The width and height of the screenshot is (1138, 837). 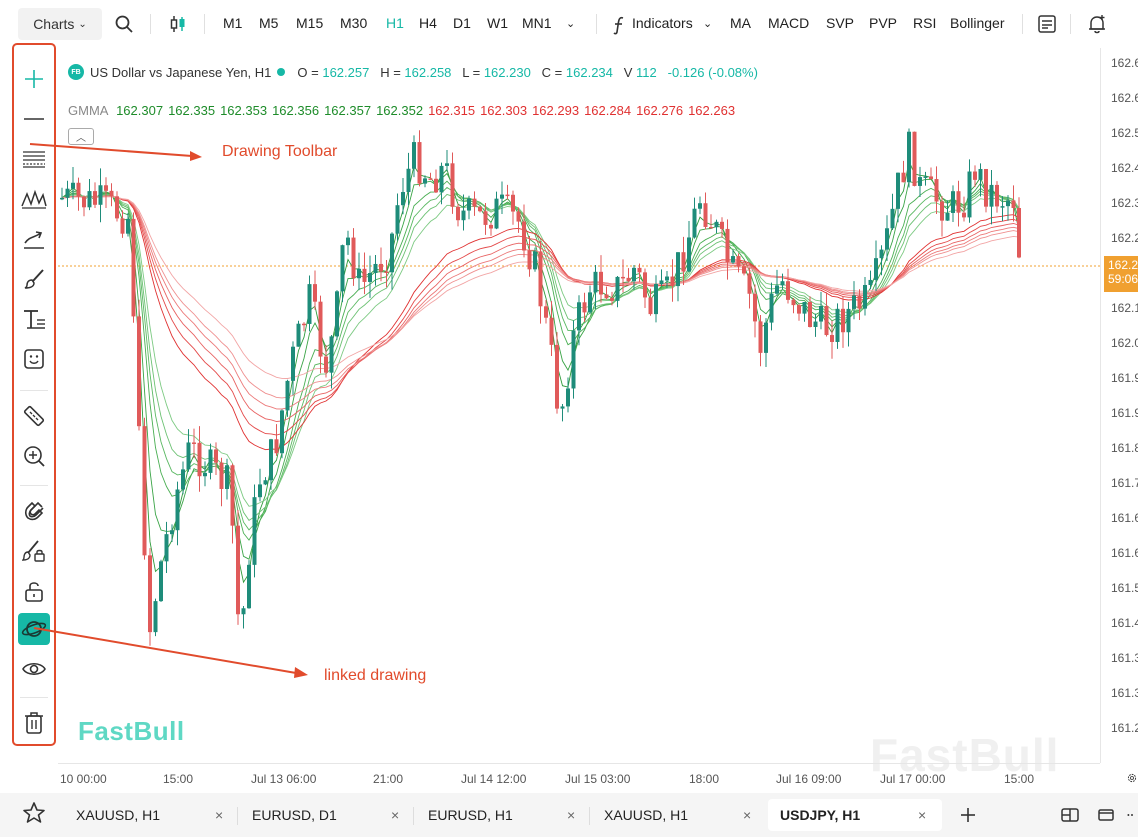 What do you see at coordinates (1124, 448) in the screenshot?
I see `price-label: 161.8` at bounding box center [1124, 448].